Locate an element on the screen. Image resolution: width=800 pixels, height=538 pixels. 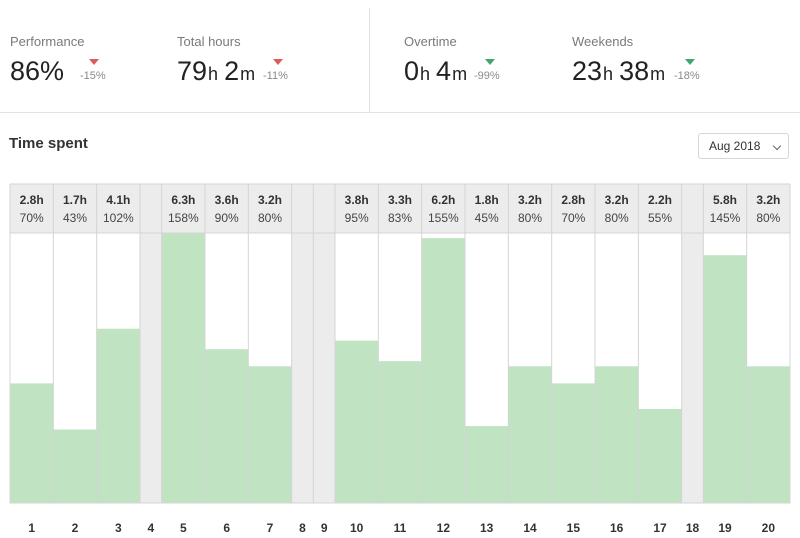
bar-hours-label: 1.7h is located at coordinates (75, 200).